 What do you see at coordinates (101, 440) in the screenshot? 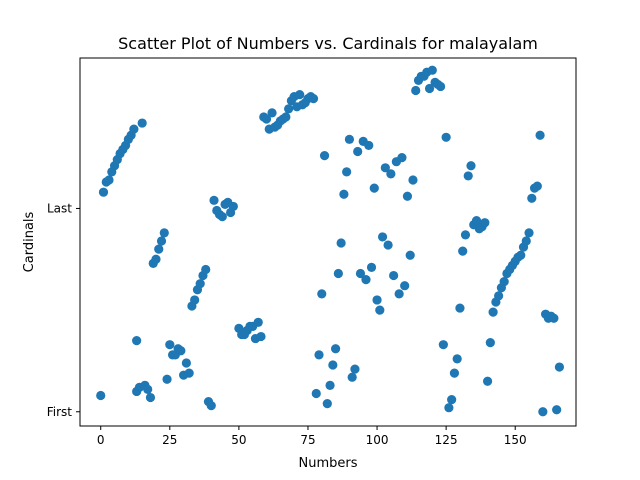
I see `x-tick-label: 0` at bounding box center [101, 440].